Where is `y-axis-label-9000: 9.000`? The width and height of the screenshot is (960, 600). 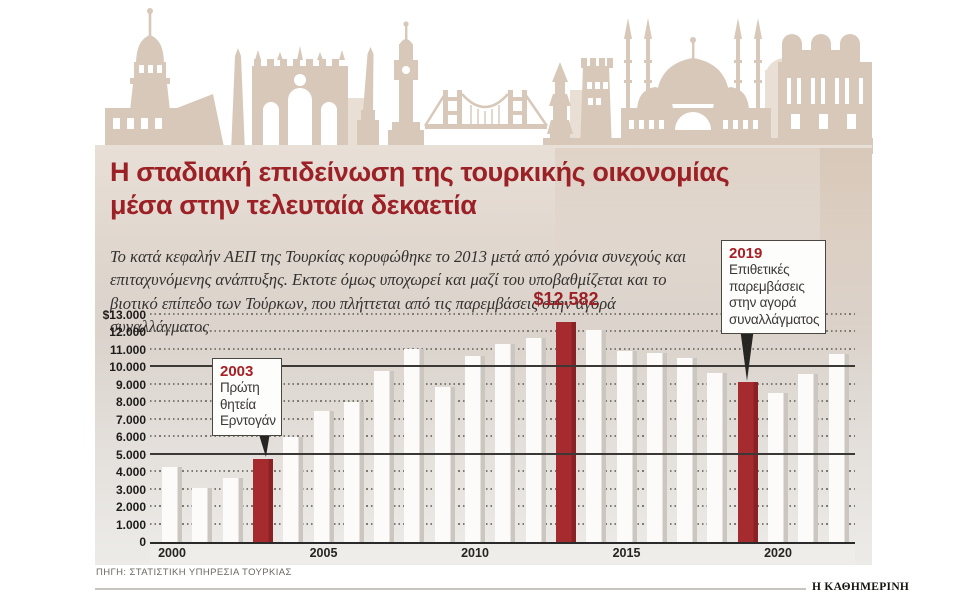 y-axis-label-9000: 9.000 is located at coordinates (130, 384).